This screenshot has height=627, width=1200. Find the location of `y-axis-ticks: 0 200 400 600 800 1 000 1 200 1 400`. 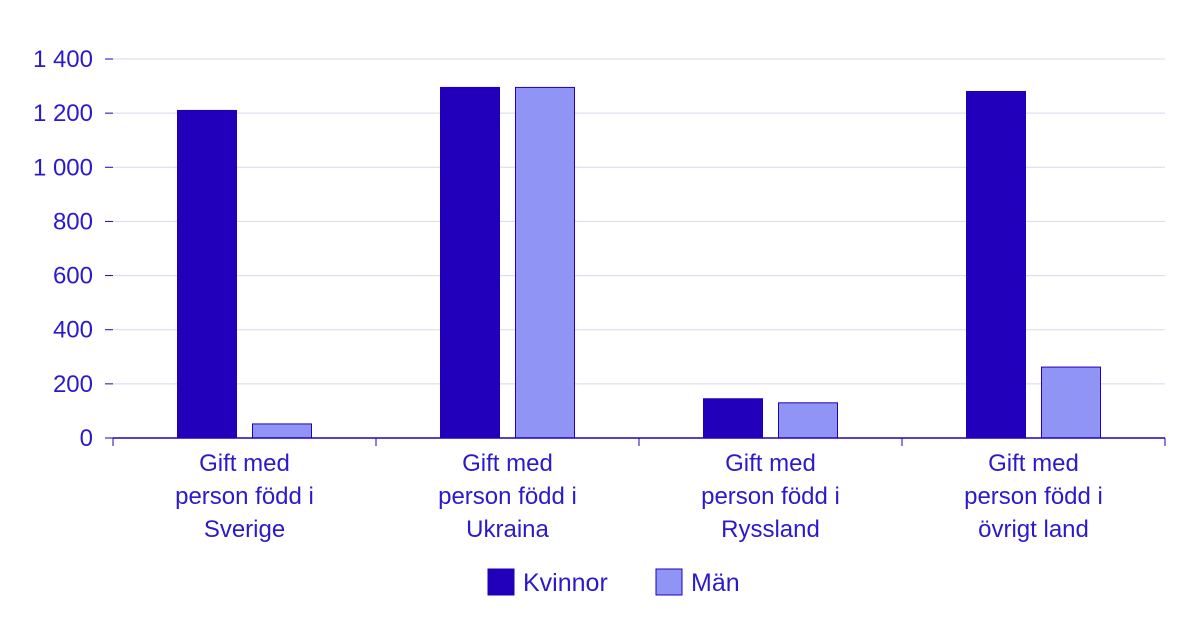

y-axis-ticks: 0 200 400 600 800 1 000 1 200 1 400 is located at coordinates (73, 249).